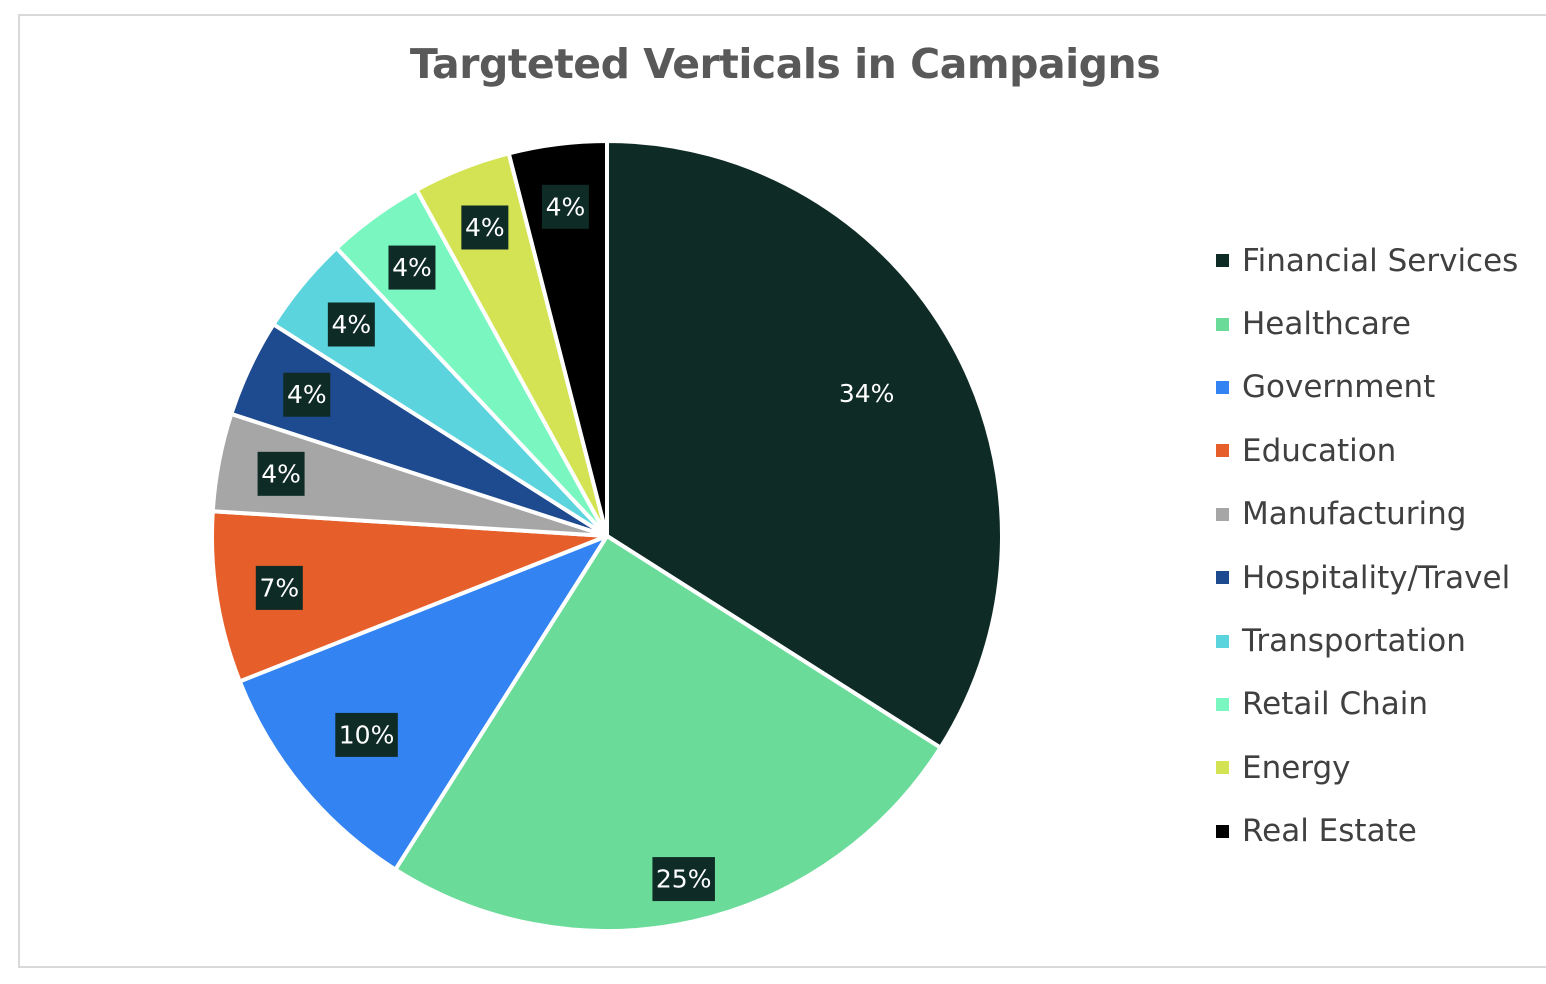 The height and width of the screenshot is (984, 1546). Describe the element at coordinates (1367, 767) in the screenshot. I see `legend-item-energy: Energy` at that location.